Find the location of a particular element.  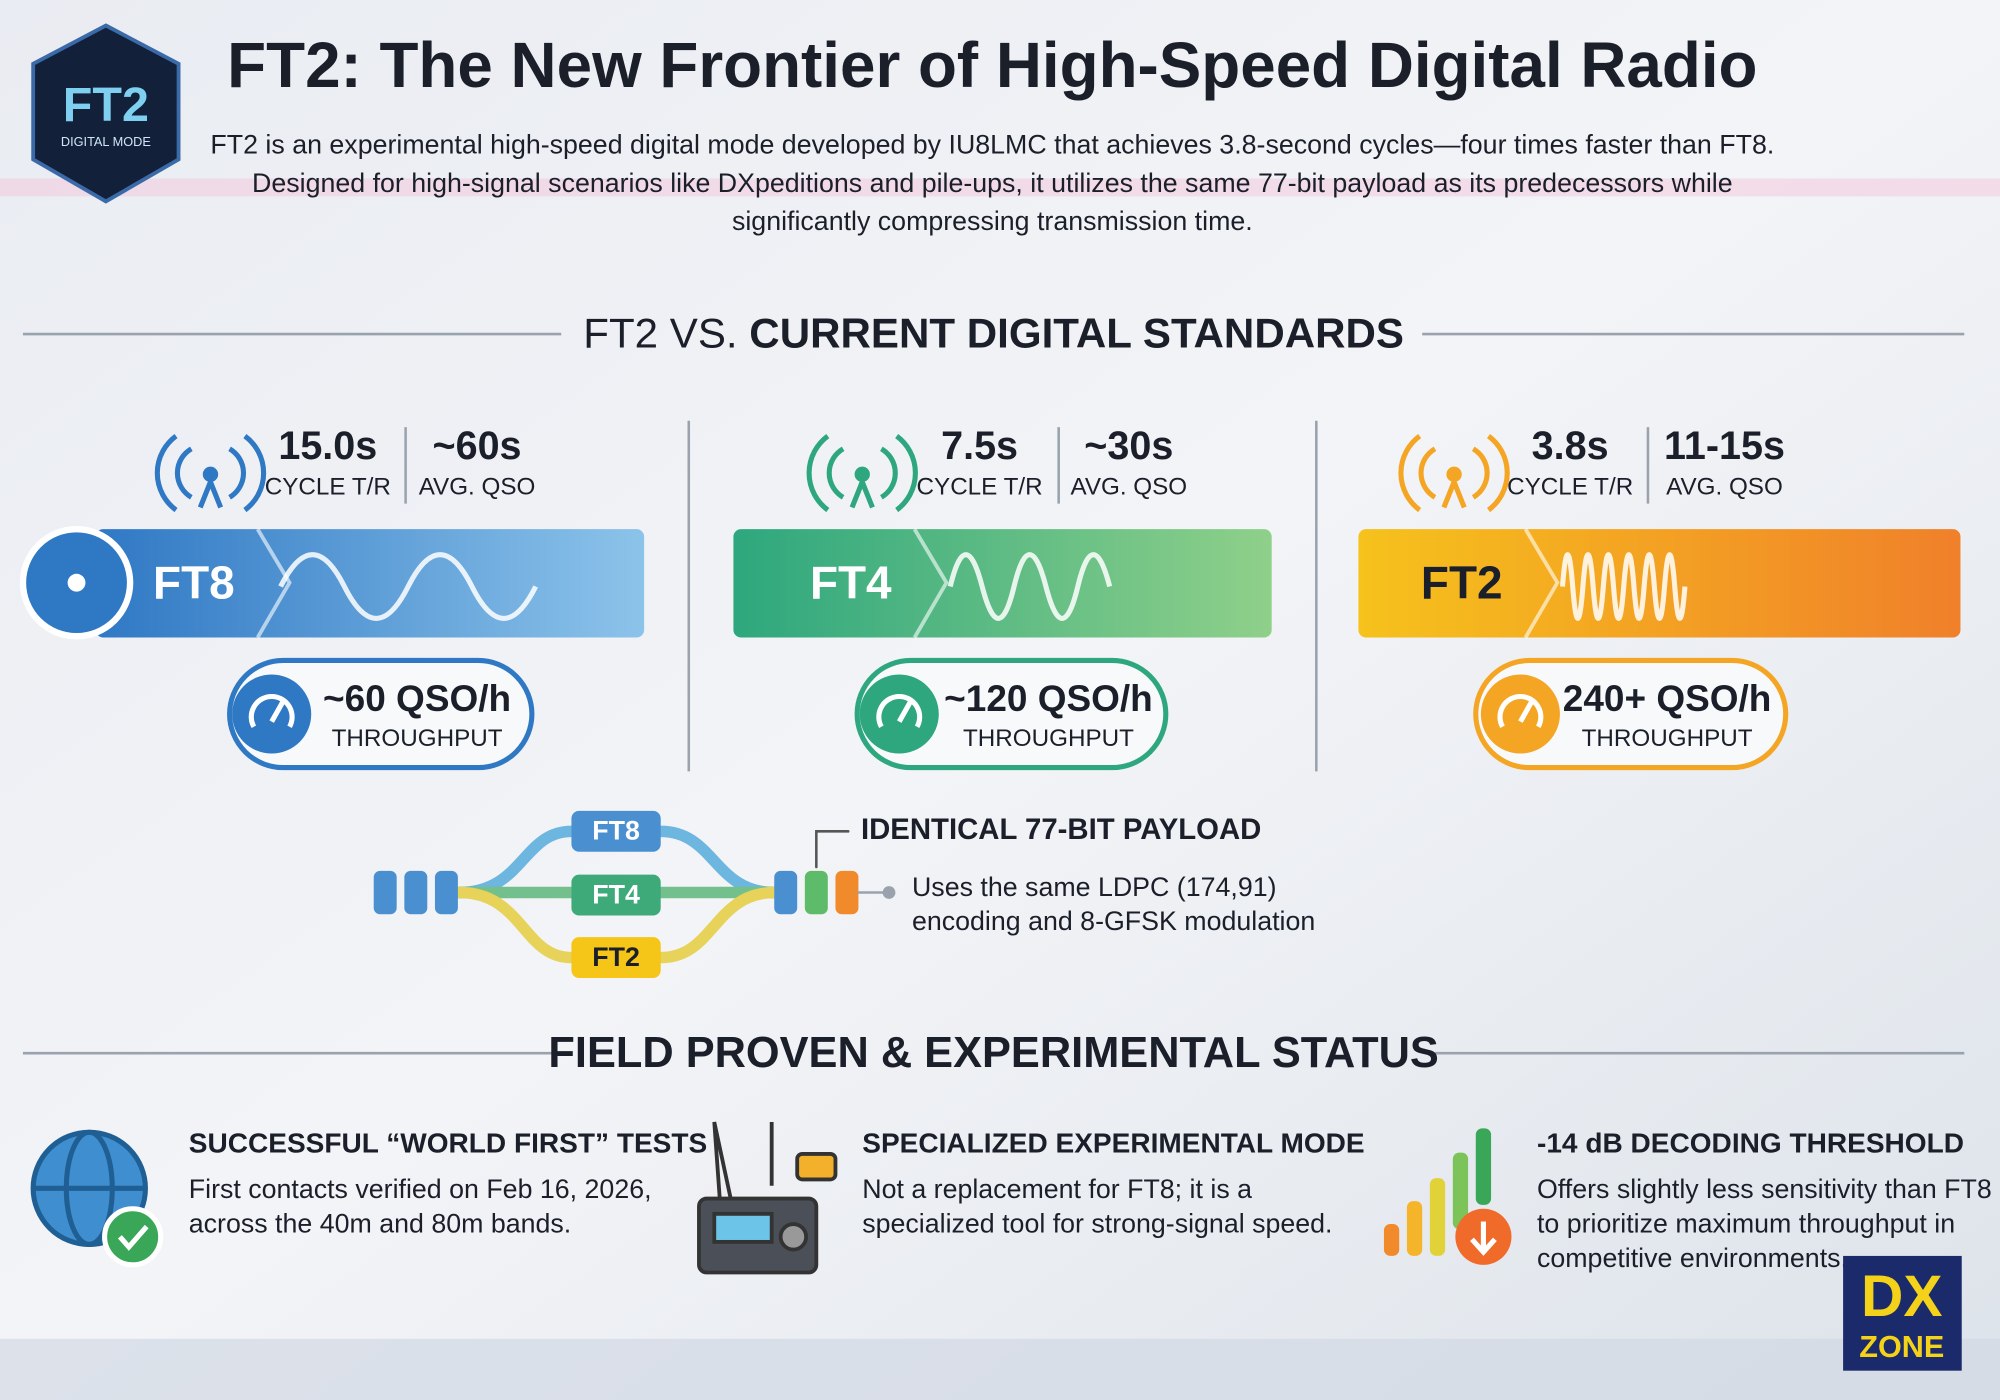

check-mark is located at coordinates (133, 1237).